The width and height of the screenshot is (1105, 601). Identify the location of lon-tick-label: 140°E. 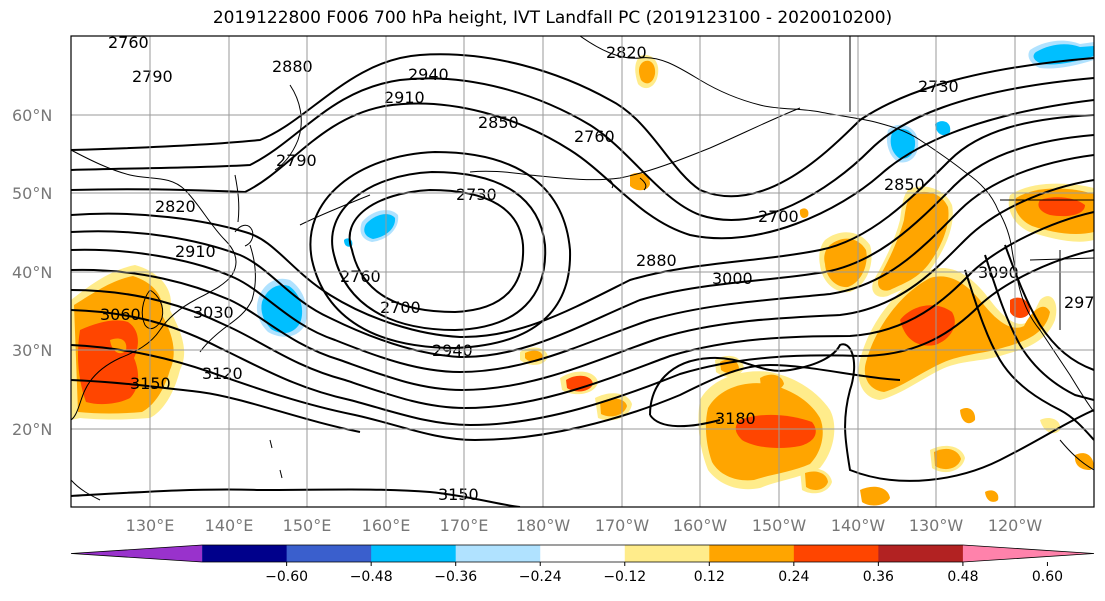
(229, 525).